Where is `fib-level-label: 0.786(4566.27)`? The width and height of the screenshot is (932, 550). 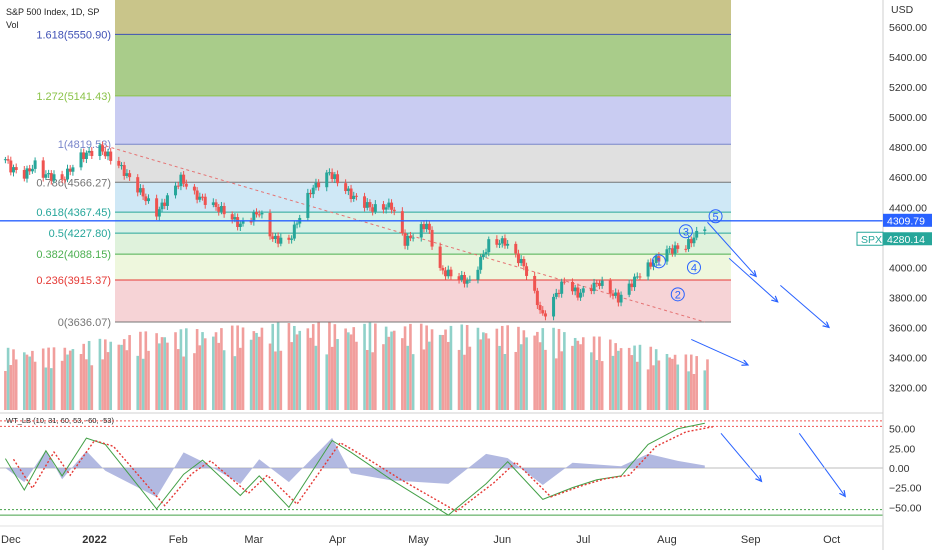
fib-level-label: 0.786(4566.27) is located at coordinates (73, 183).